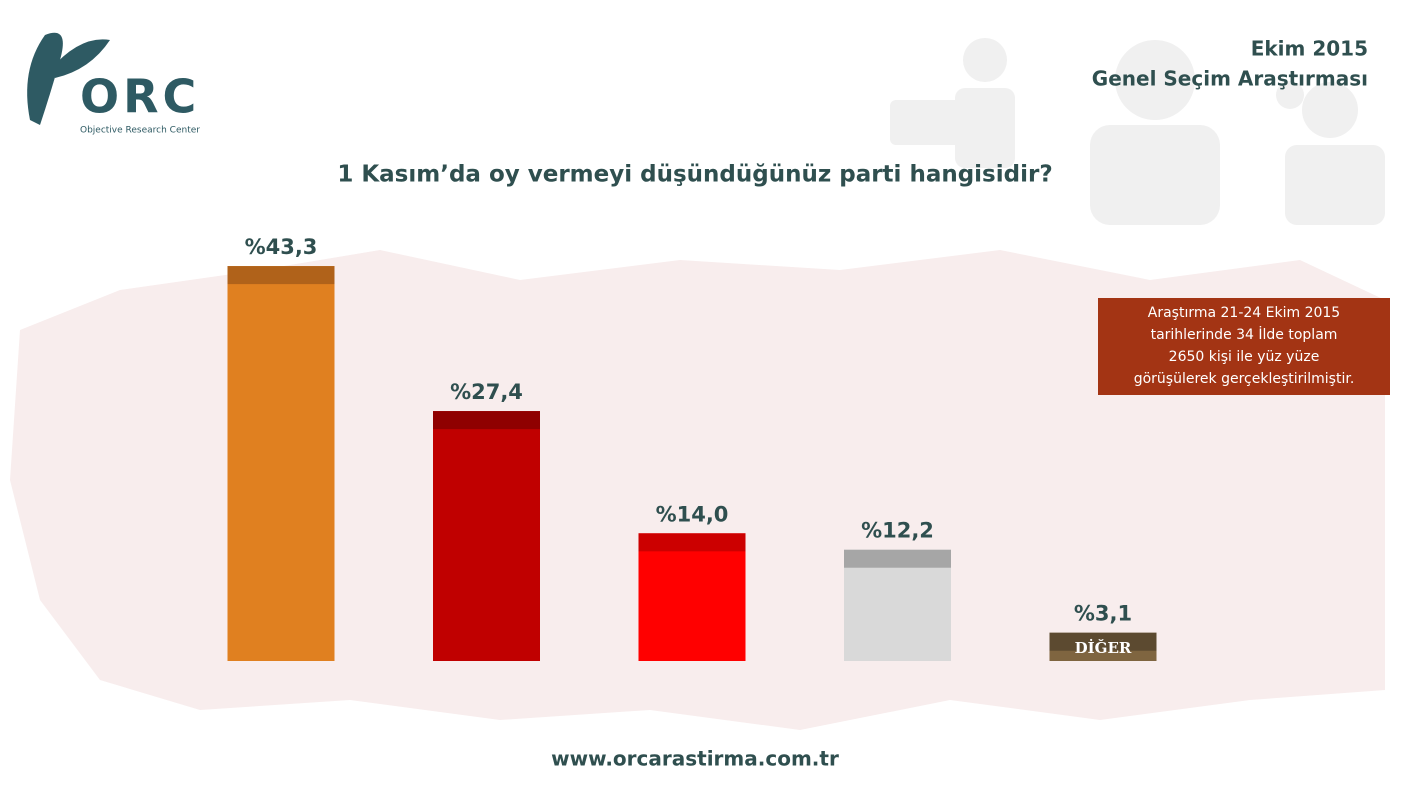  Describe the element at coordinates (1244, 313) in the screenshot. I see `note-line: Araştırma 21-24 Ekim 2015` at that location.